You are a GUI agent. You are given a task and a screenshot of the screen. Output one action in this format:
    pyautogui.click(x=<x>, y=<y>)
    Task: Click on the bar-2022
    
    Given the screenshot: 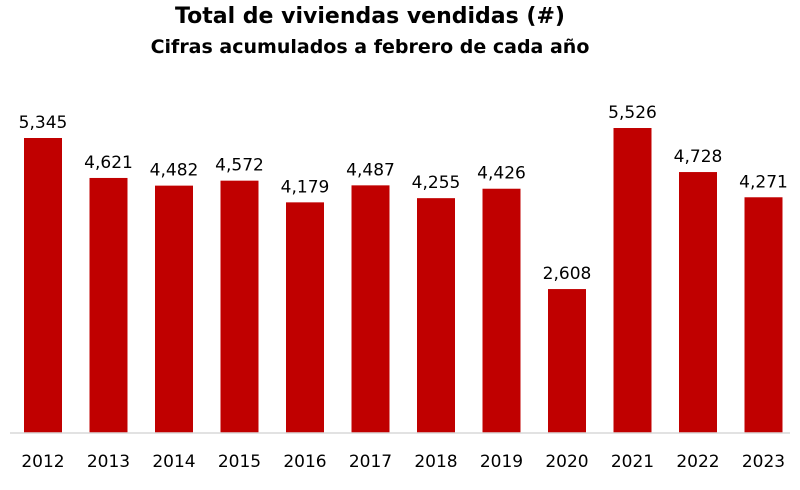 What is the action you would take?
    pyautogui.click(x=698, y=302)
    